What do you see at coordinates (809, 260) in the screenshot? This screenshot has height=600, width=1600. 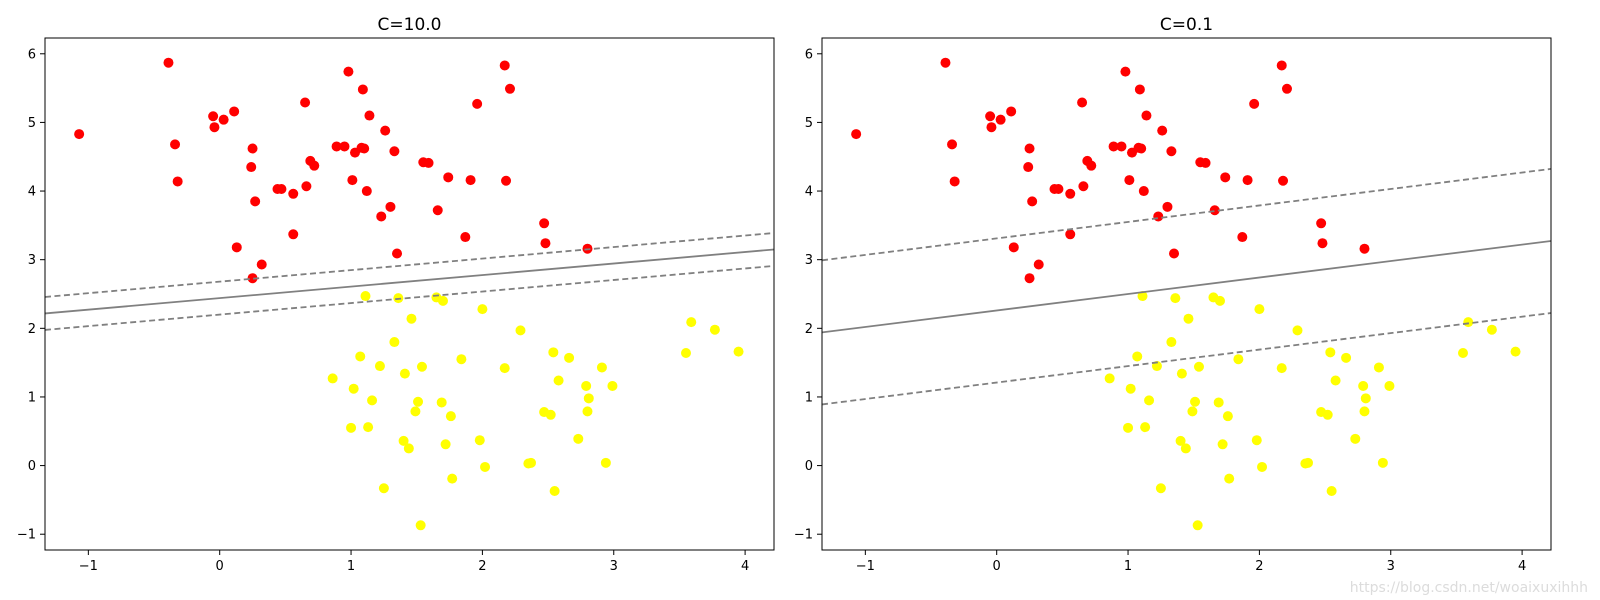 I see `y-tick-label: 3` at bounding box center [809, 260].